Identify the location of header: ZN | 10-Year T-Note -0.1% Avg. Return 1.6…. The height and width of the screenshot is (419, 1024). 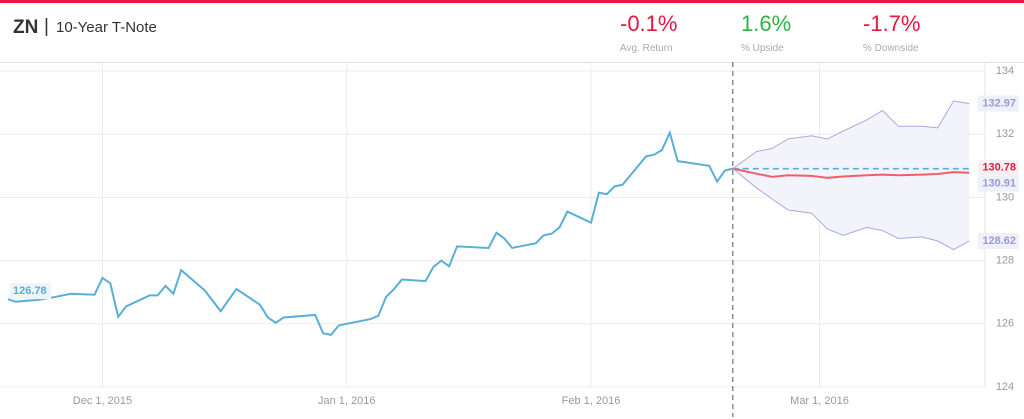
(512, 33).